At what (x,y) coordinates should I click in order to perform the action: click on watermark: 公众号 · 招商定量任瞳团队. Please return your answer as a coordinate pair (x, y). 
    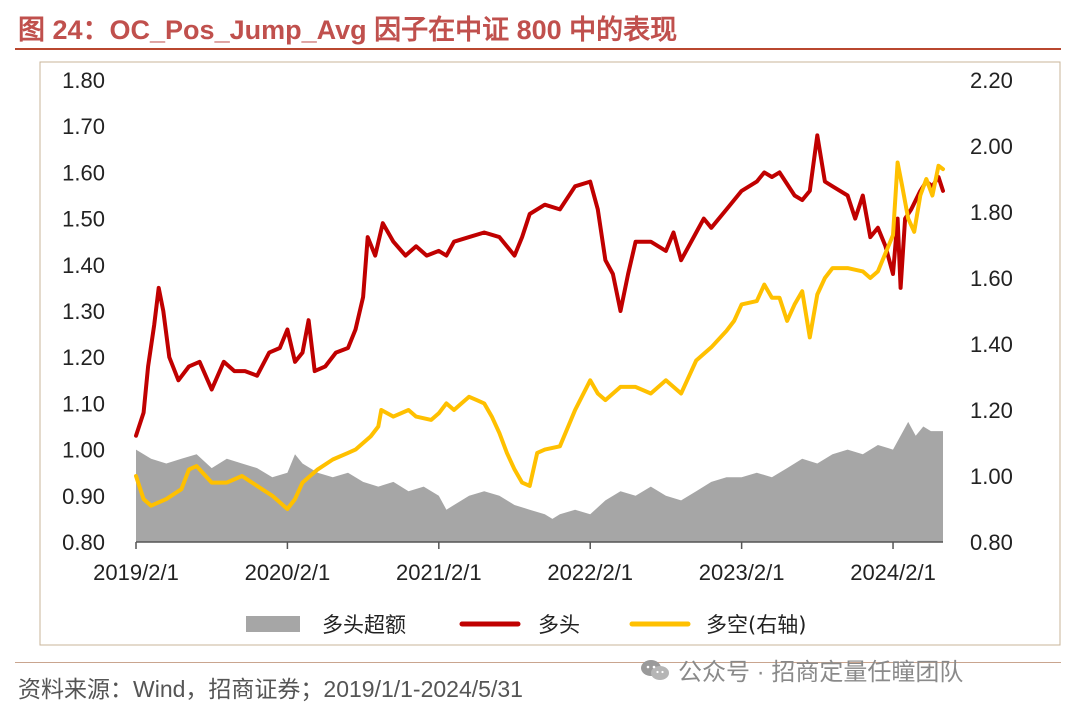
    Looking at the image, I should click on (801, 669).